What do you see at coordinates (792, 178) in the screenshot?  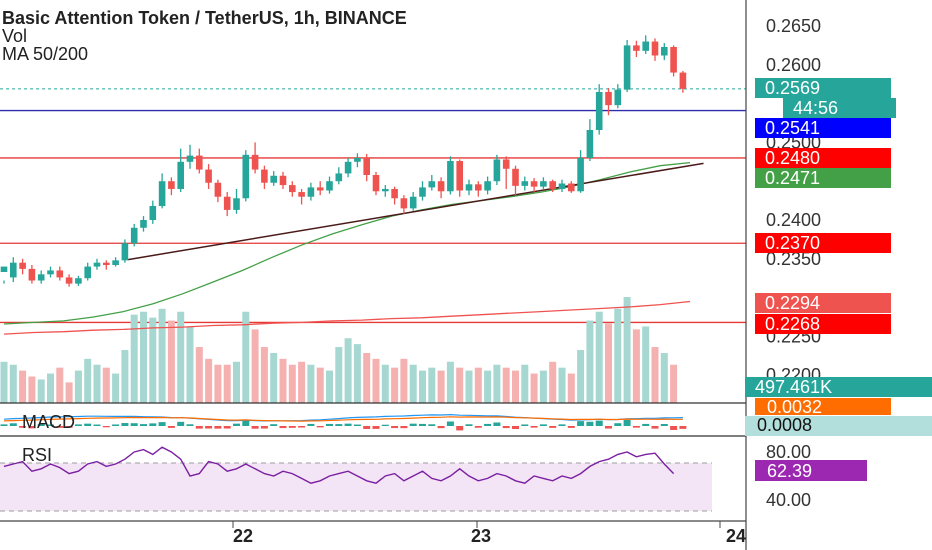 I see `price-badge-label: 0.2471` at bounding box center [792, 178].